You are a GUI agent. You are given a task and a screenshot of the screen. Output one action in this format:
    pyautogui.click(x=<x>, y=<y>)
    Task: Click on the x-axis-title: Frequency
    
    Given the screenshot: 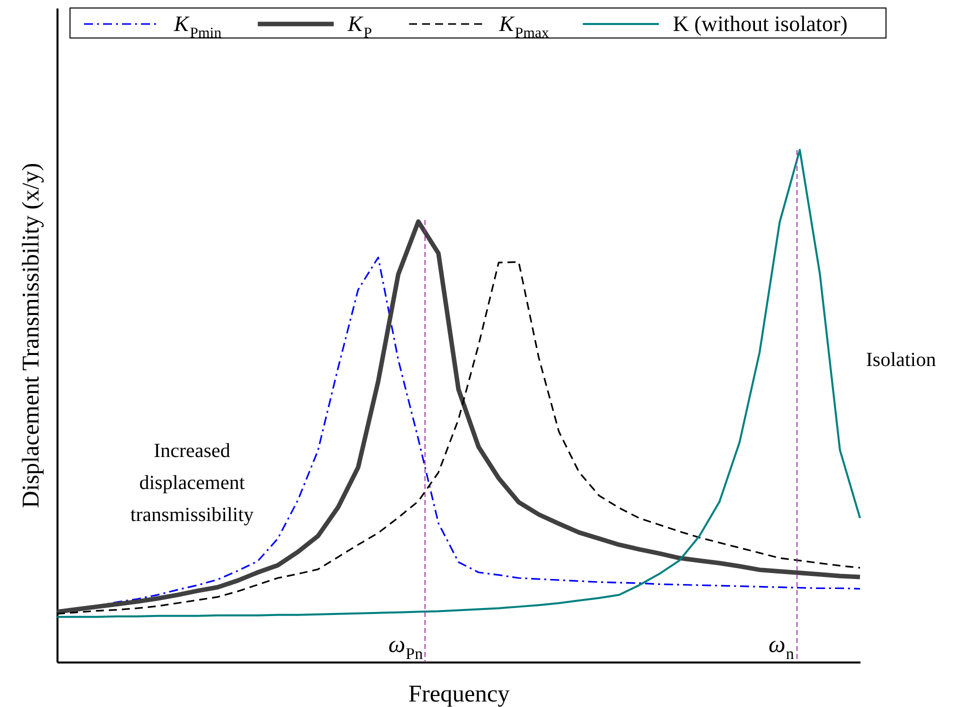 What is the action you would take?
    pyautogui.click(x=459, y=694)
    